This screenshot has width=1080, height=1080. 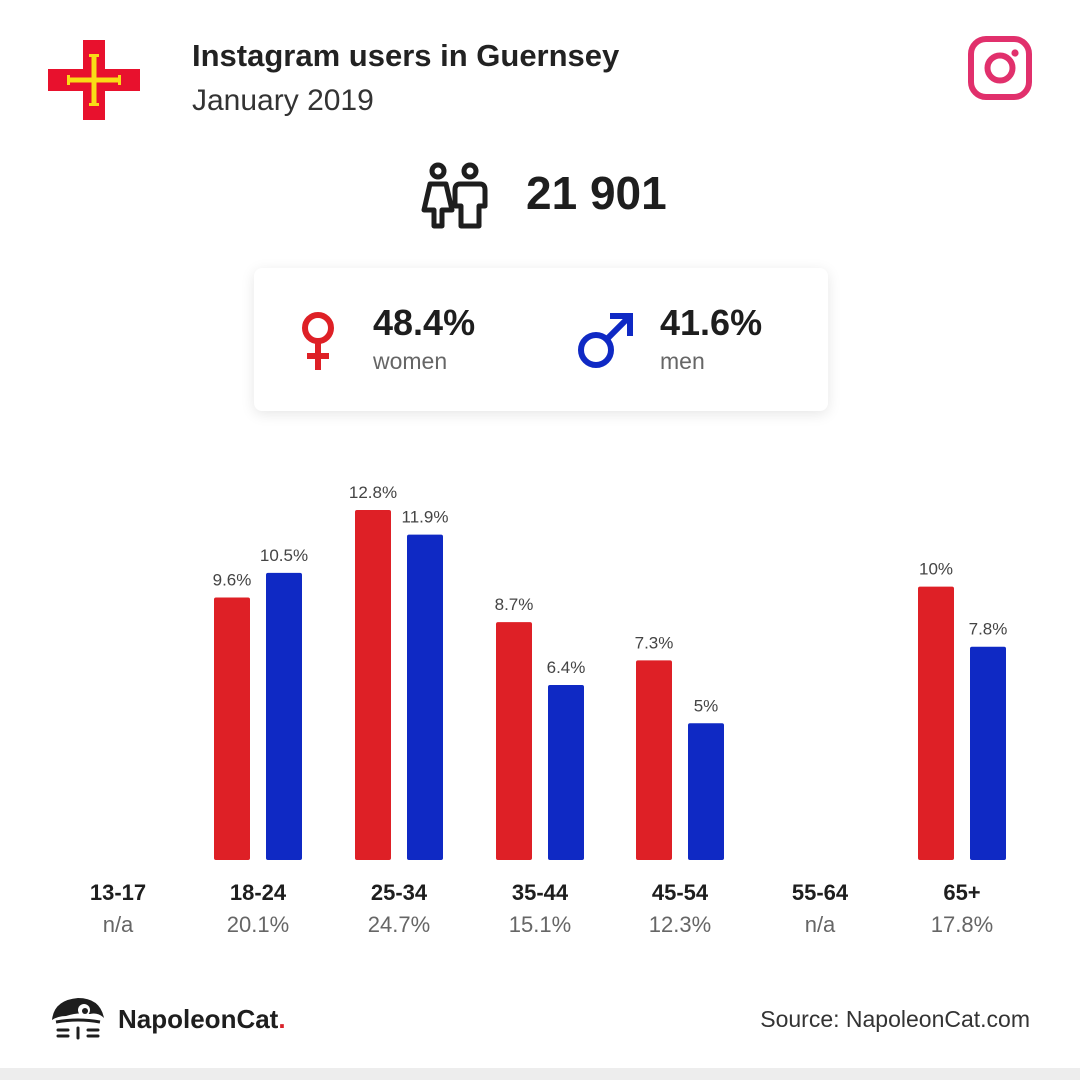 What do you see at coordinates (78, 1019) in the screenshot?
I see `napoleoncat-logo-icon` at bounding box center [78, 1019].